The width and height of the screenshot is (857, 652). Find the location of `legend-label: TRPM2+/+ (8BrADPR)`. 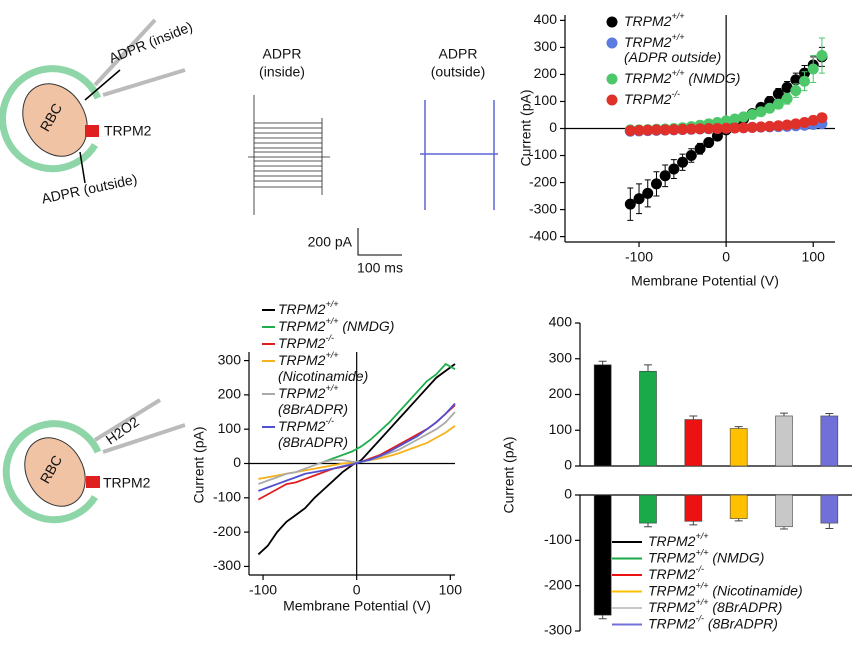

legend-label: TRPM2+/+ (8BrADPR) is located at coordinates (313, 399).